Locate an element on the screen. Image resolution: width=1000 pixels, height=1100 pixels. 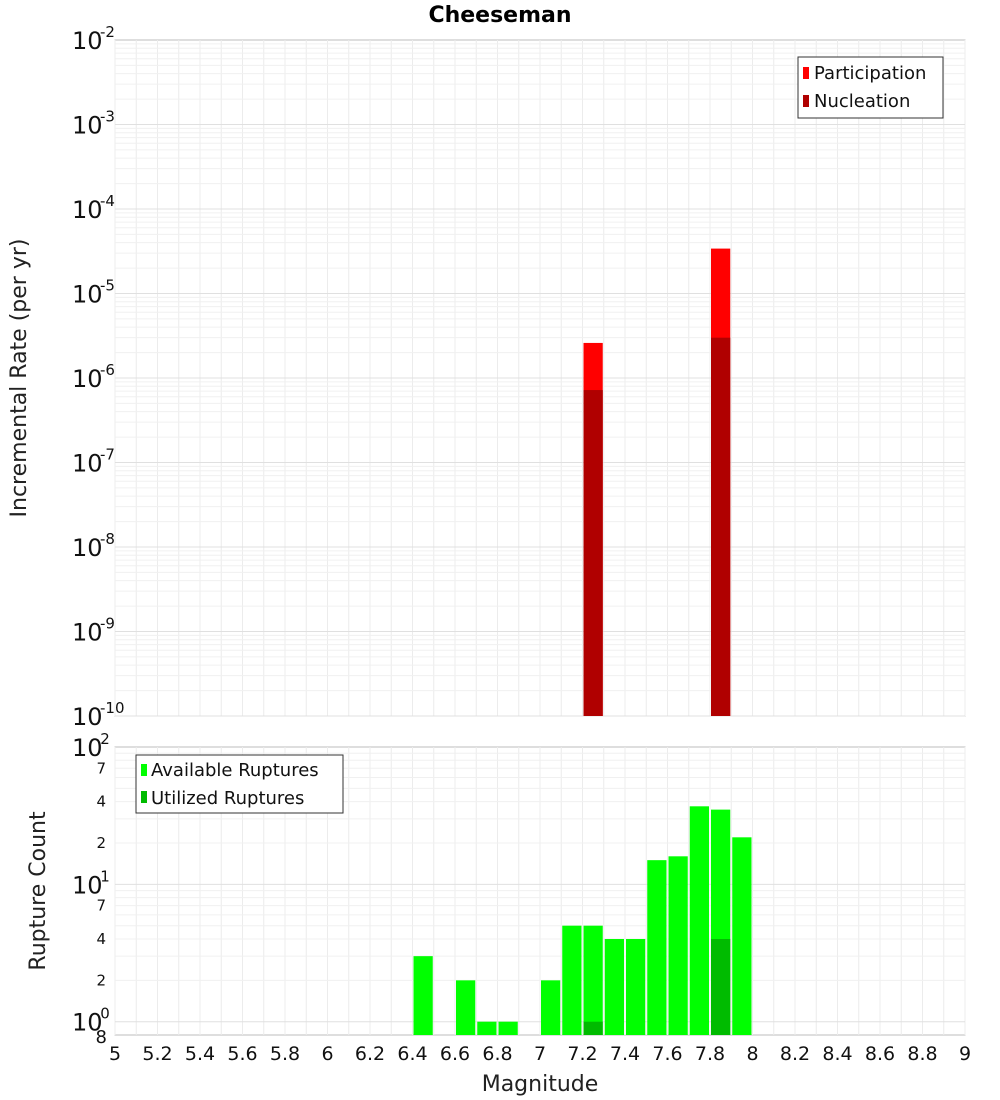
x-tick-label: 5 is located at coordinates (115, 1054).